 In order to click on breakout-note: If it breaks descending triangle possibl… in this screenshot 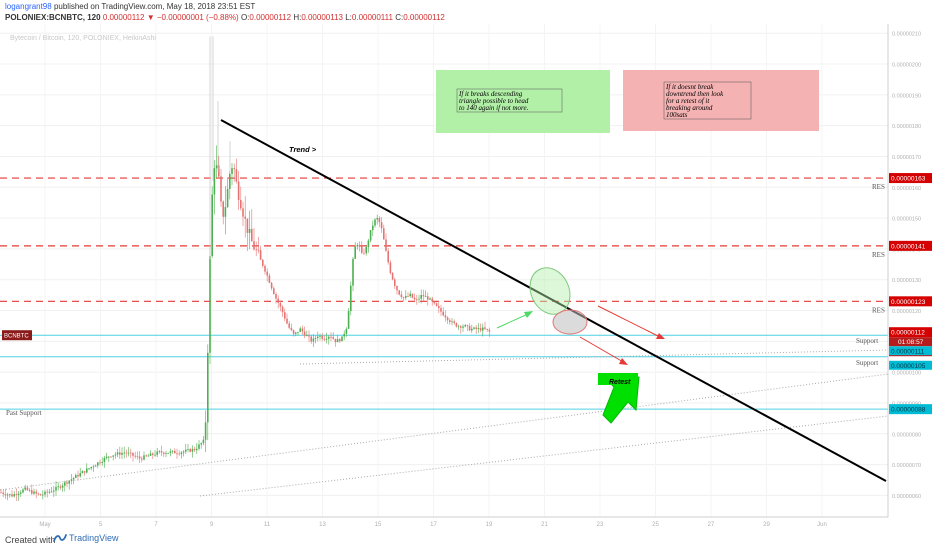, I will do `click(494, 101)`.